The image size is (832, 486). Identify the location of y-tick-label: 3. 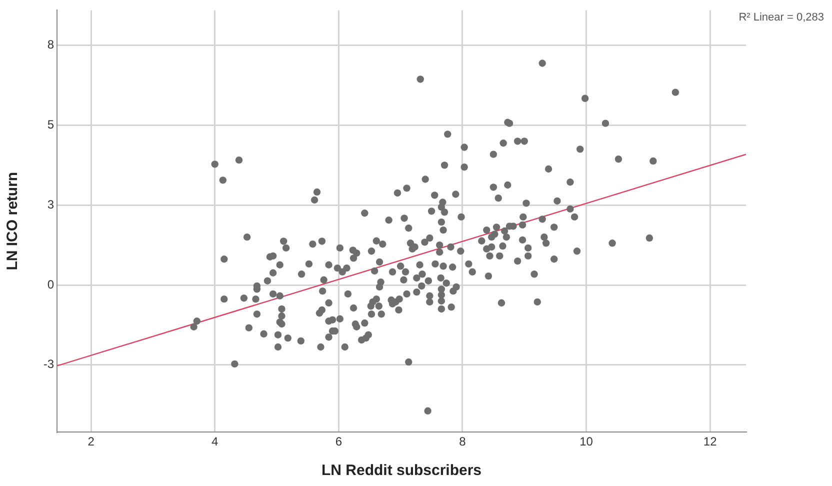
(50, 204).